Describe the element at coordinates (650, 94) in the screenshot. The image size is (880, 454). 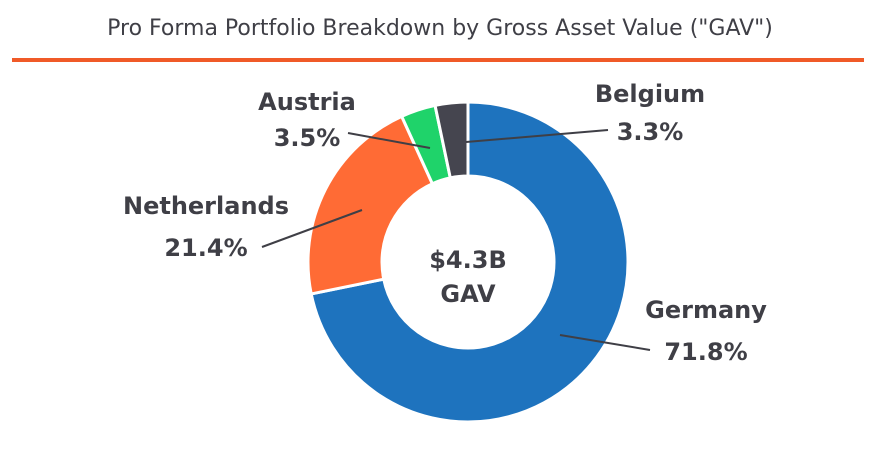
I see `slice-label-belgium: Belgium` at that location.